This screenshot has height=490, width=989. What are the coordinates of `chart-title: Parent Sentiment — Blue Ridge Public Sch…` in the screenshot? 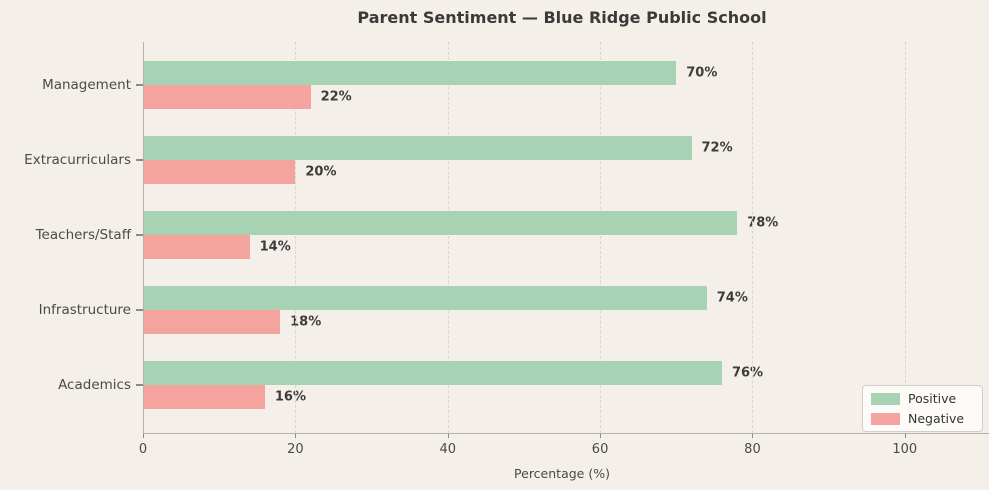 It's located at (562, 17).